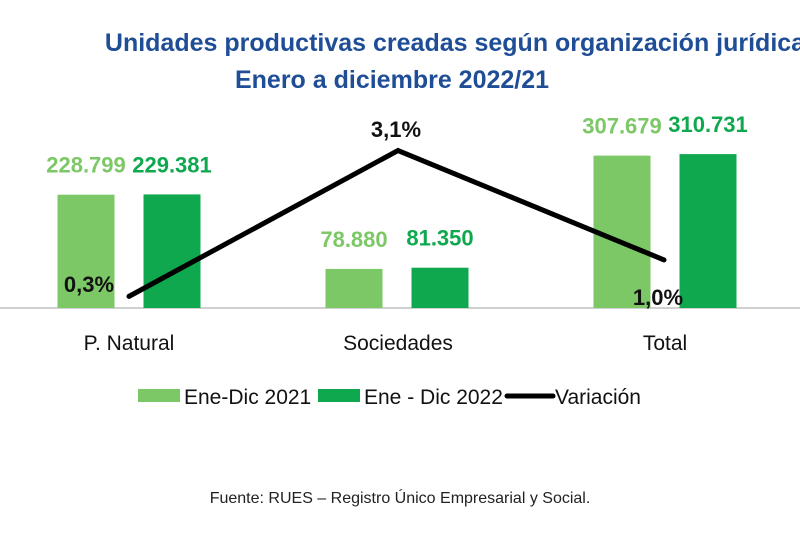 The image size is (800, 533). What do you see at coordinates (392, 80) in the screenshot?
I see `chart-subtitle: Enero a diciembre 2022/21` at bounding box center [392, 80].